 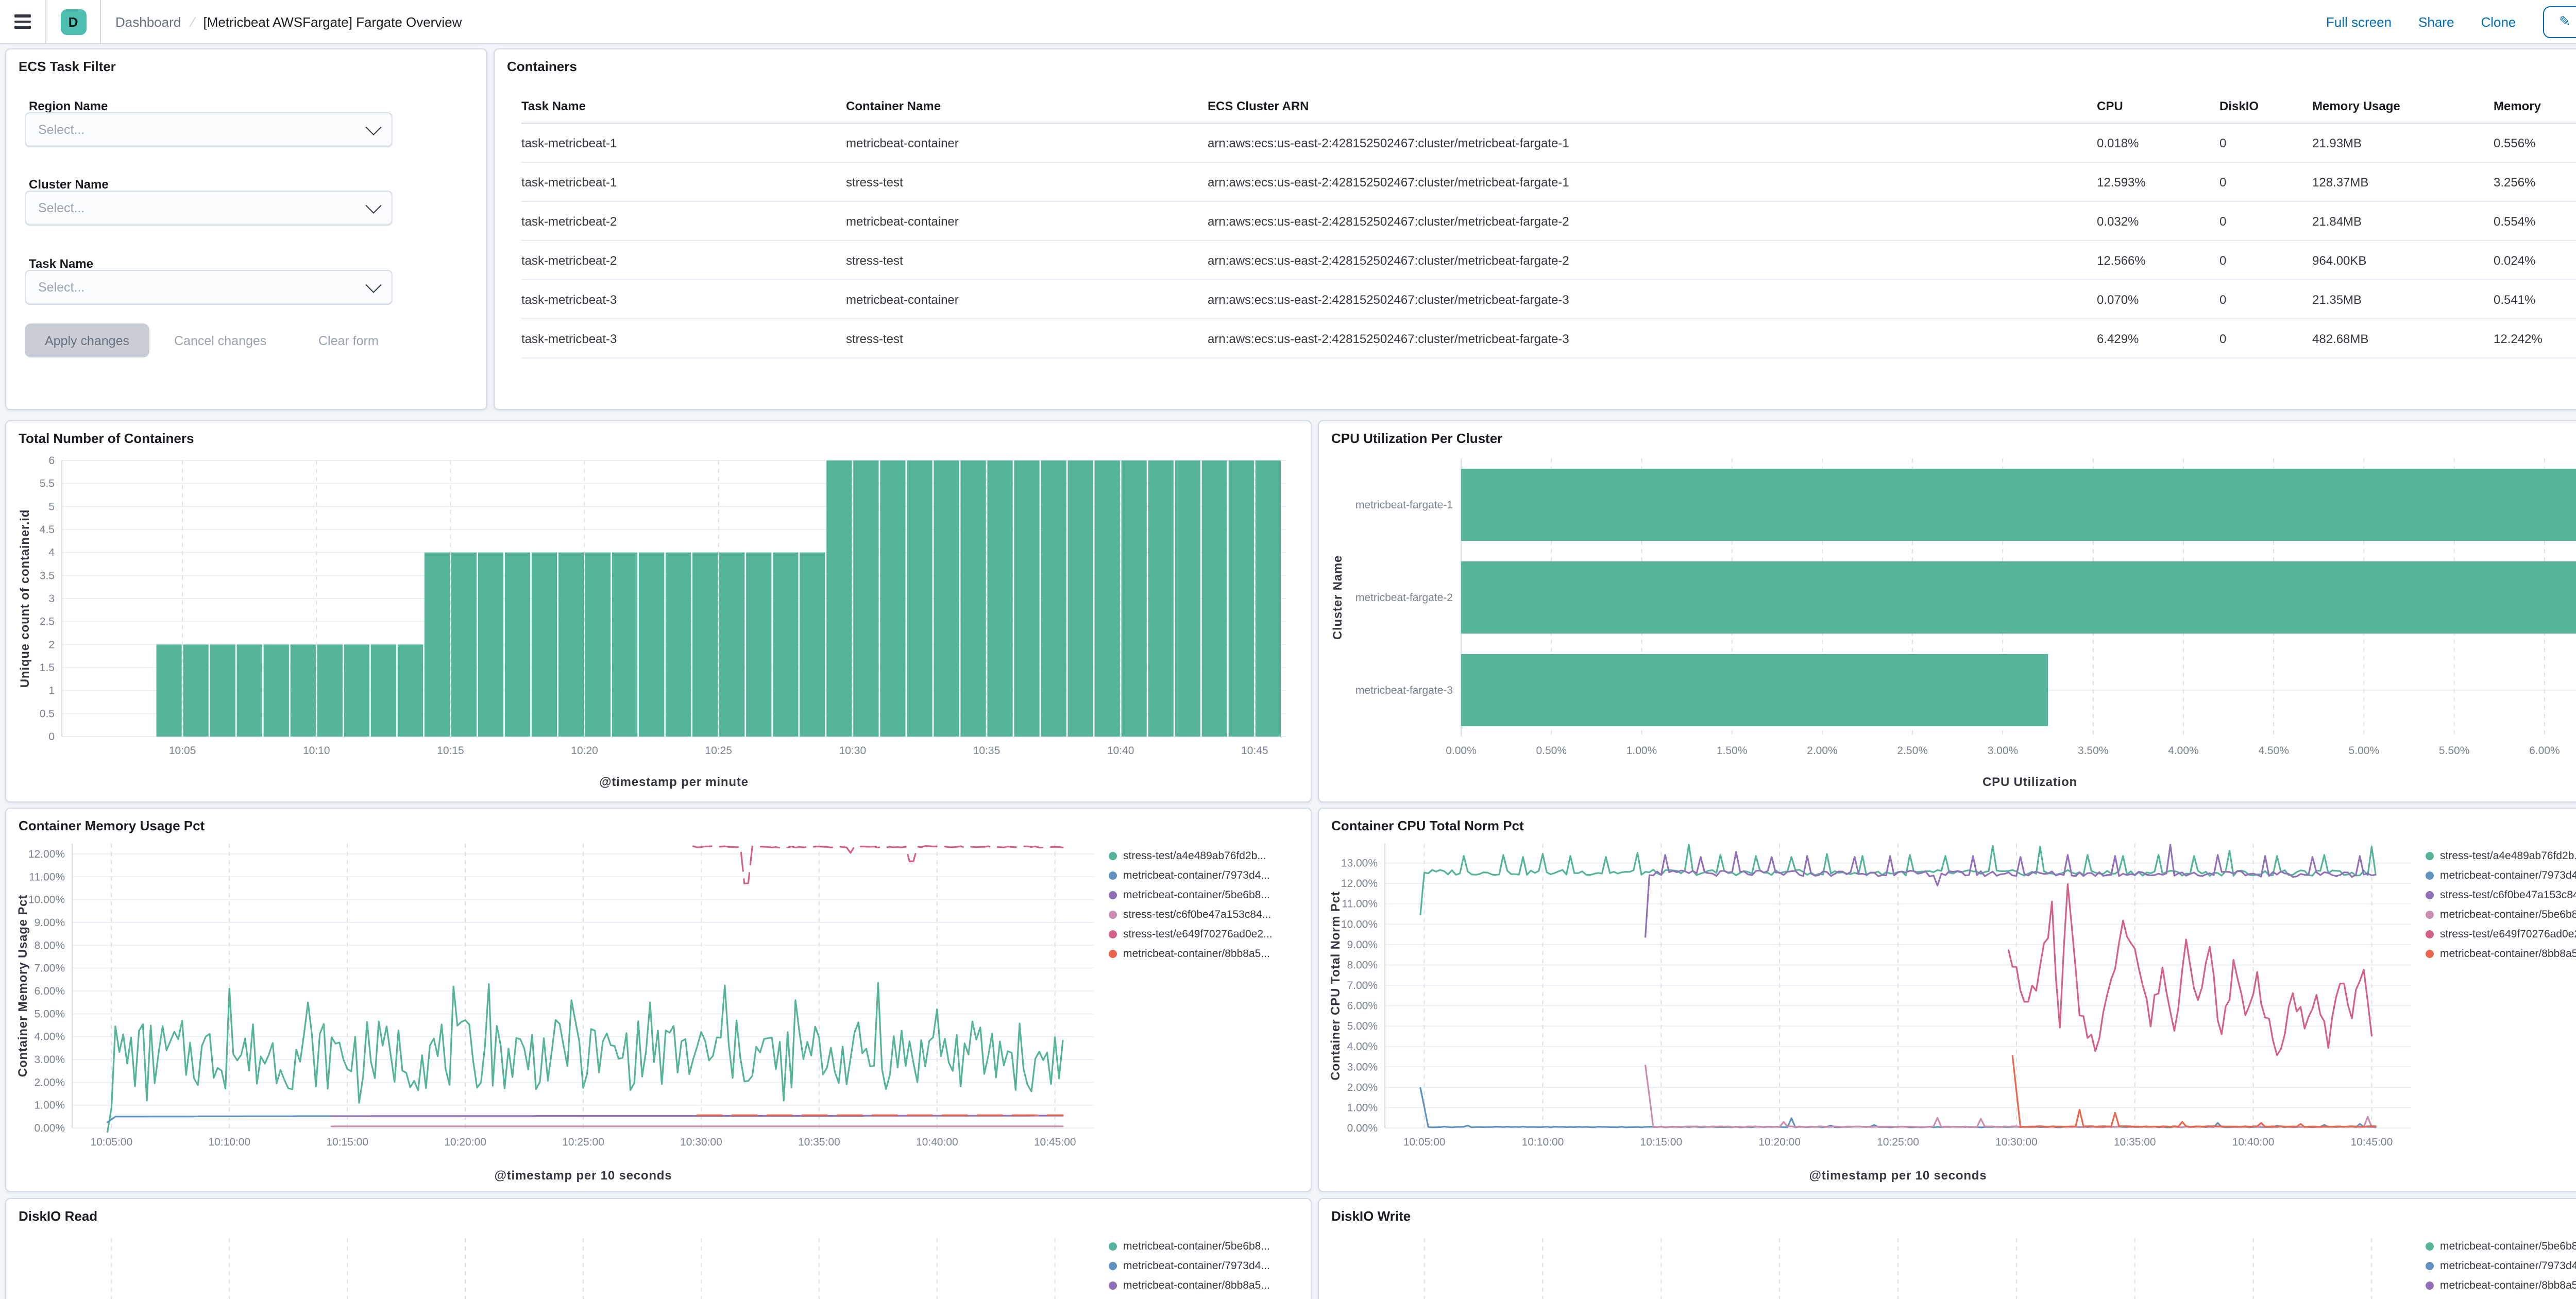 What do you see at coordinates (47, 576) in the screenshot?
I see `svg-text: 3.5` at bounding box center [47, 576].